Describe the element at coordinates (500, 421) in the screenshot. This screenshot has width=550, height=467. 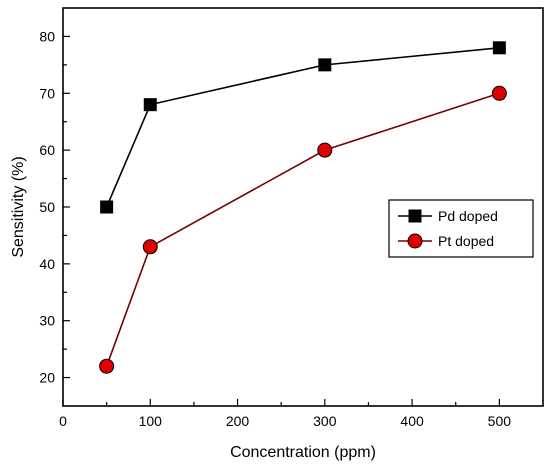
I see `x-tick-label: 500` at that location.